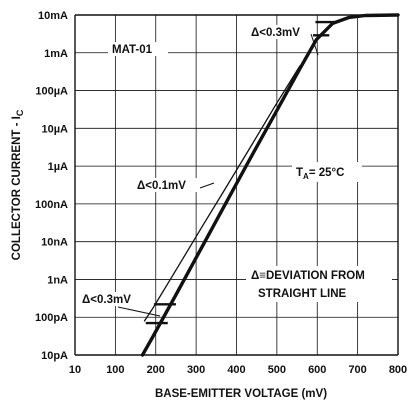 The width and height of the screenshot is (411, 402). What do you see at coordinates (20, 112) in the screenshot?
I see `y-axis-label-sub: C` at bounding box center [20, 112].